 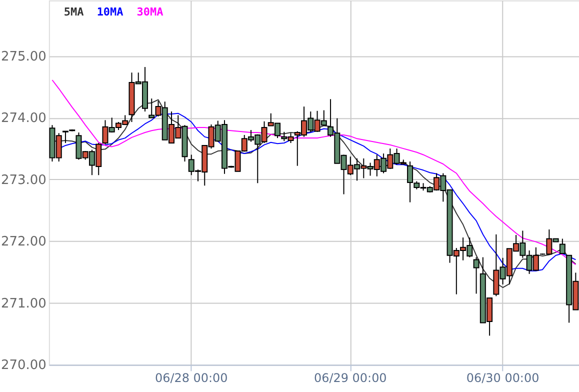 I want to click on y-tick-label: 273.00, so click(x=23, y=180).